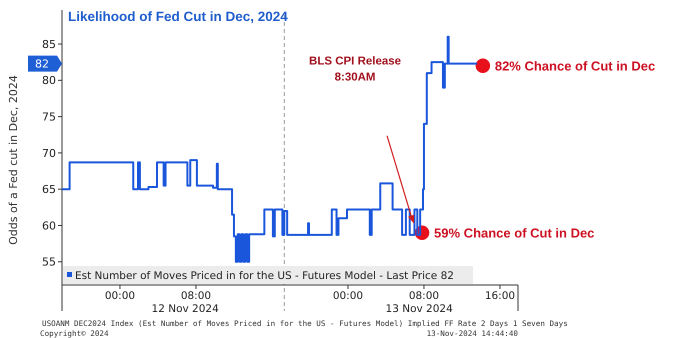  I want to click on y-axis-title: Odds of a Fed cut in Dec, 2024, so click(13, 160).